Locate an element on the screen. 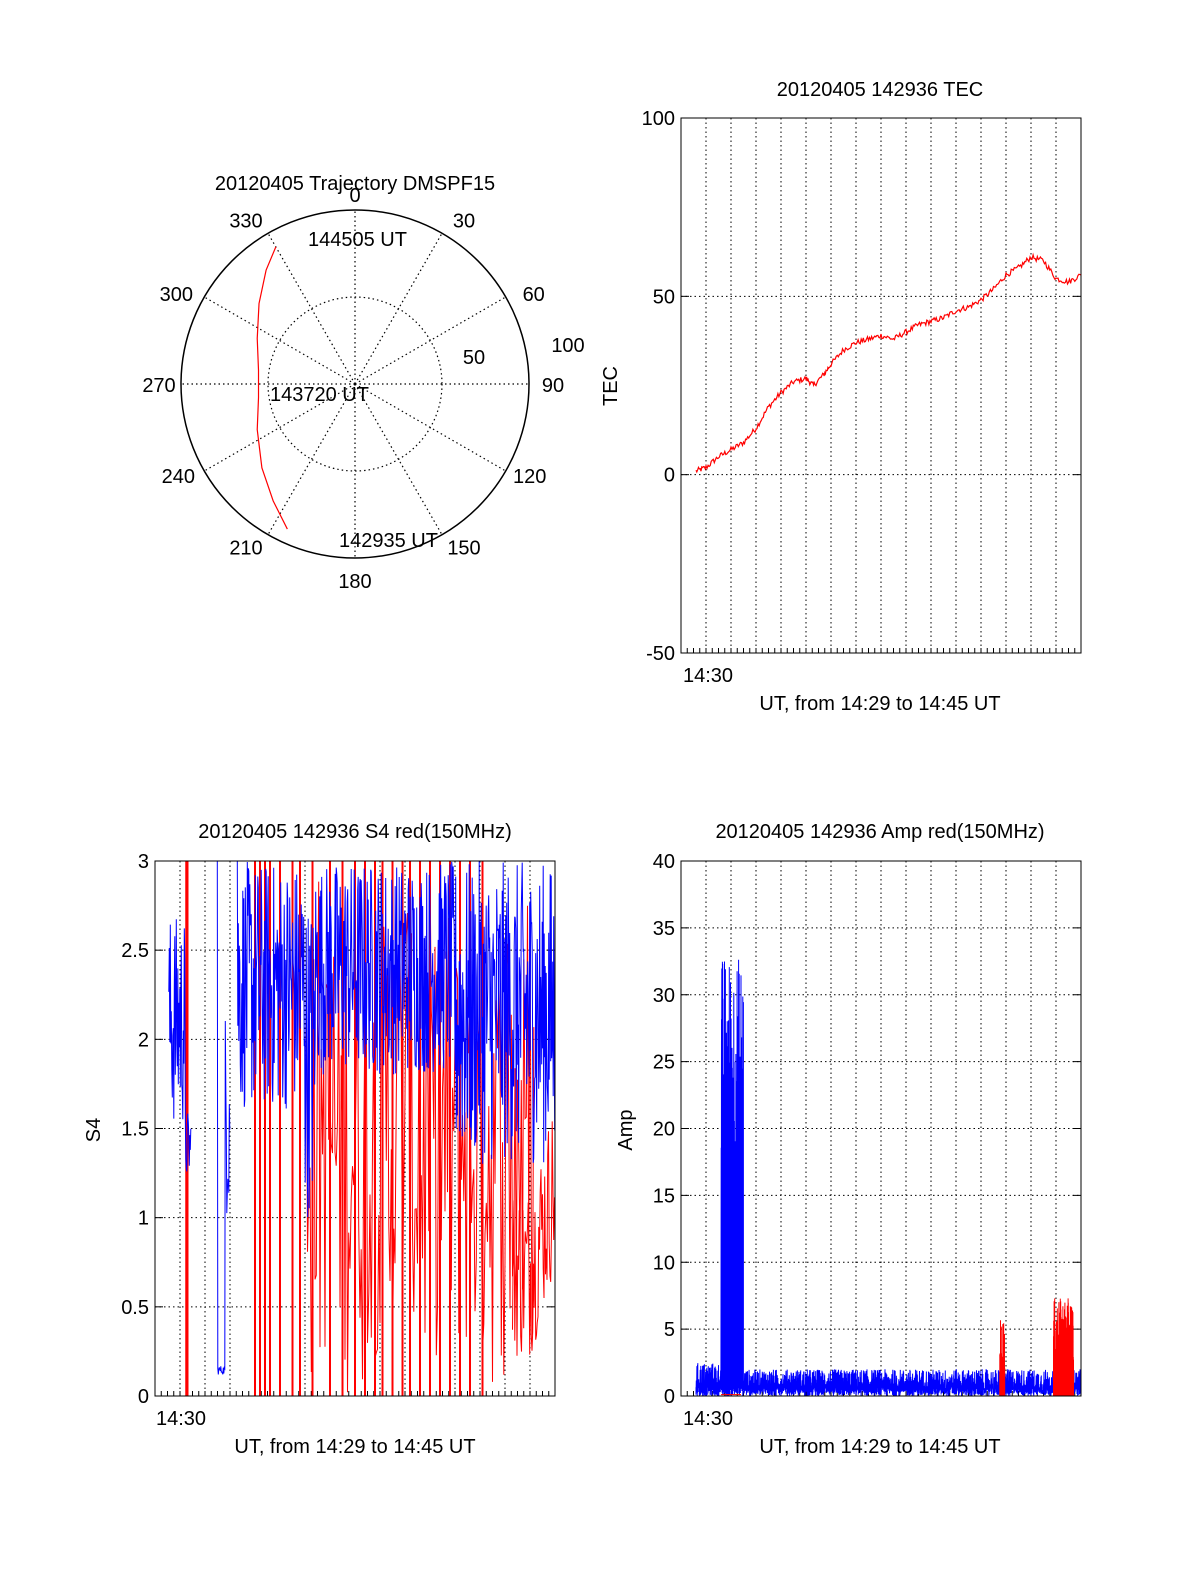 This screenshot has width=1200, height=1575. polar-azimuth-label: 120 is located at coordinates (529, 477).